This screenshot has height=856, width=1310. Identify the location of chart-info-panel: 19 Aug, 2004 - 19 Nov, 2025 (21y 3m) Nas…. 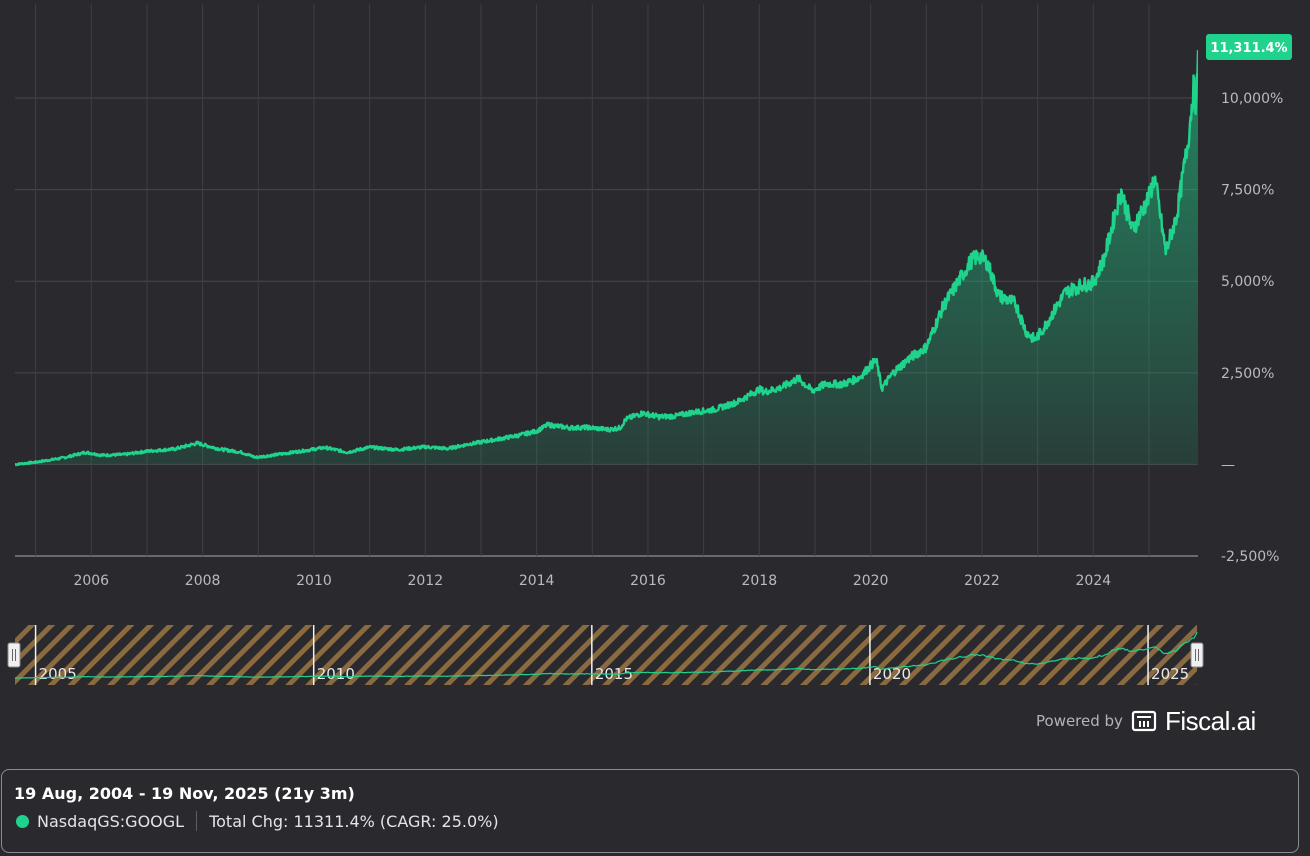
(650, 811).